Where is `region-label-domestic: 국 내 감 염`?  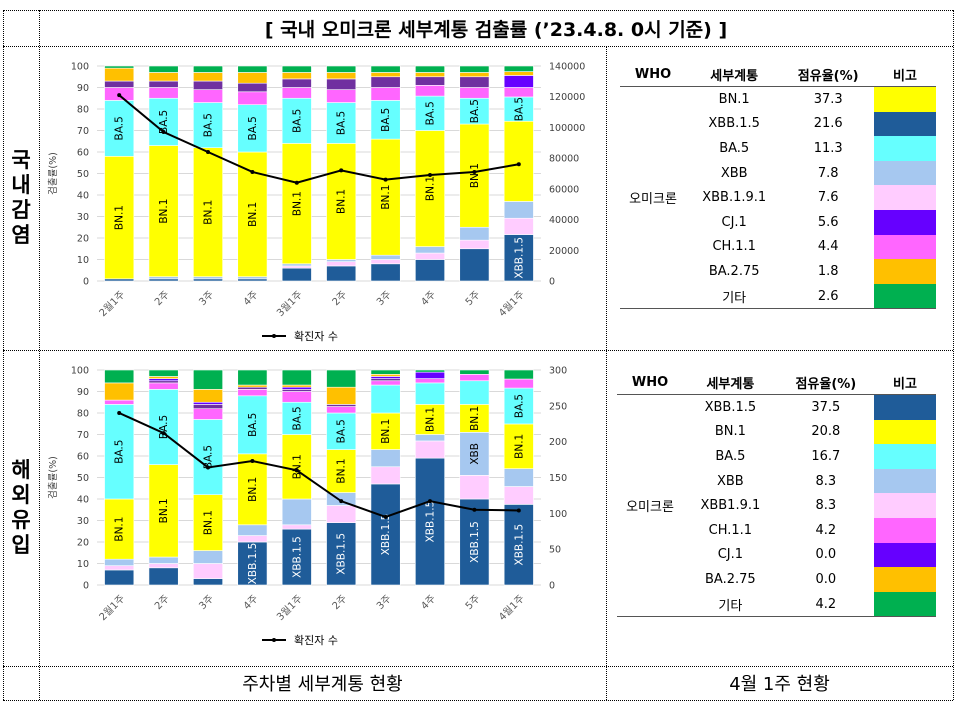
region-label-domestic: 국 내 감 염 is located at coordinates (21, 198).